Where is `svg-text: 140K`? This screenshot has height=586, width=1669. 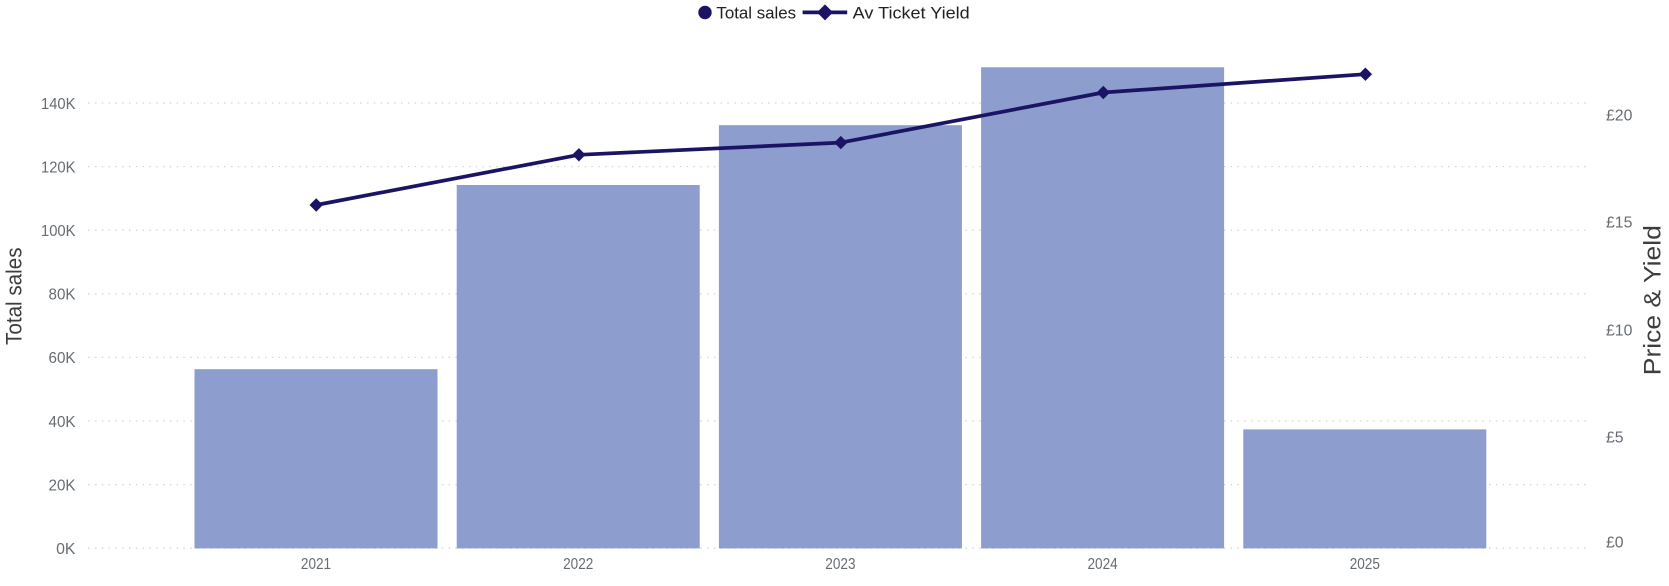
svg-text: 140K is located at coordinates (58, 104).